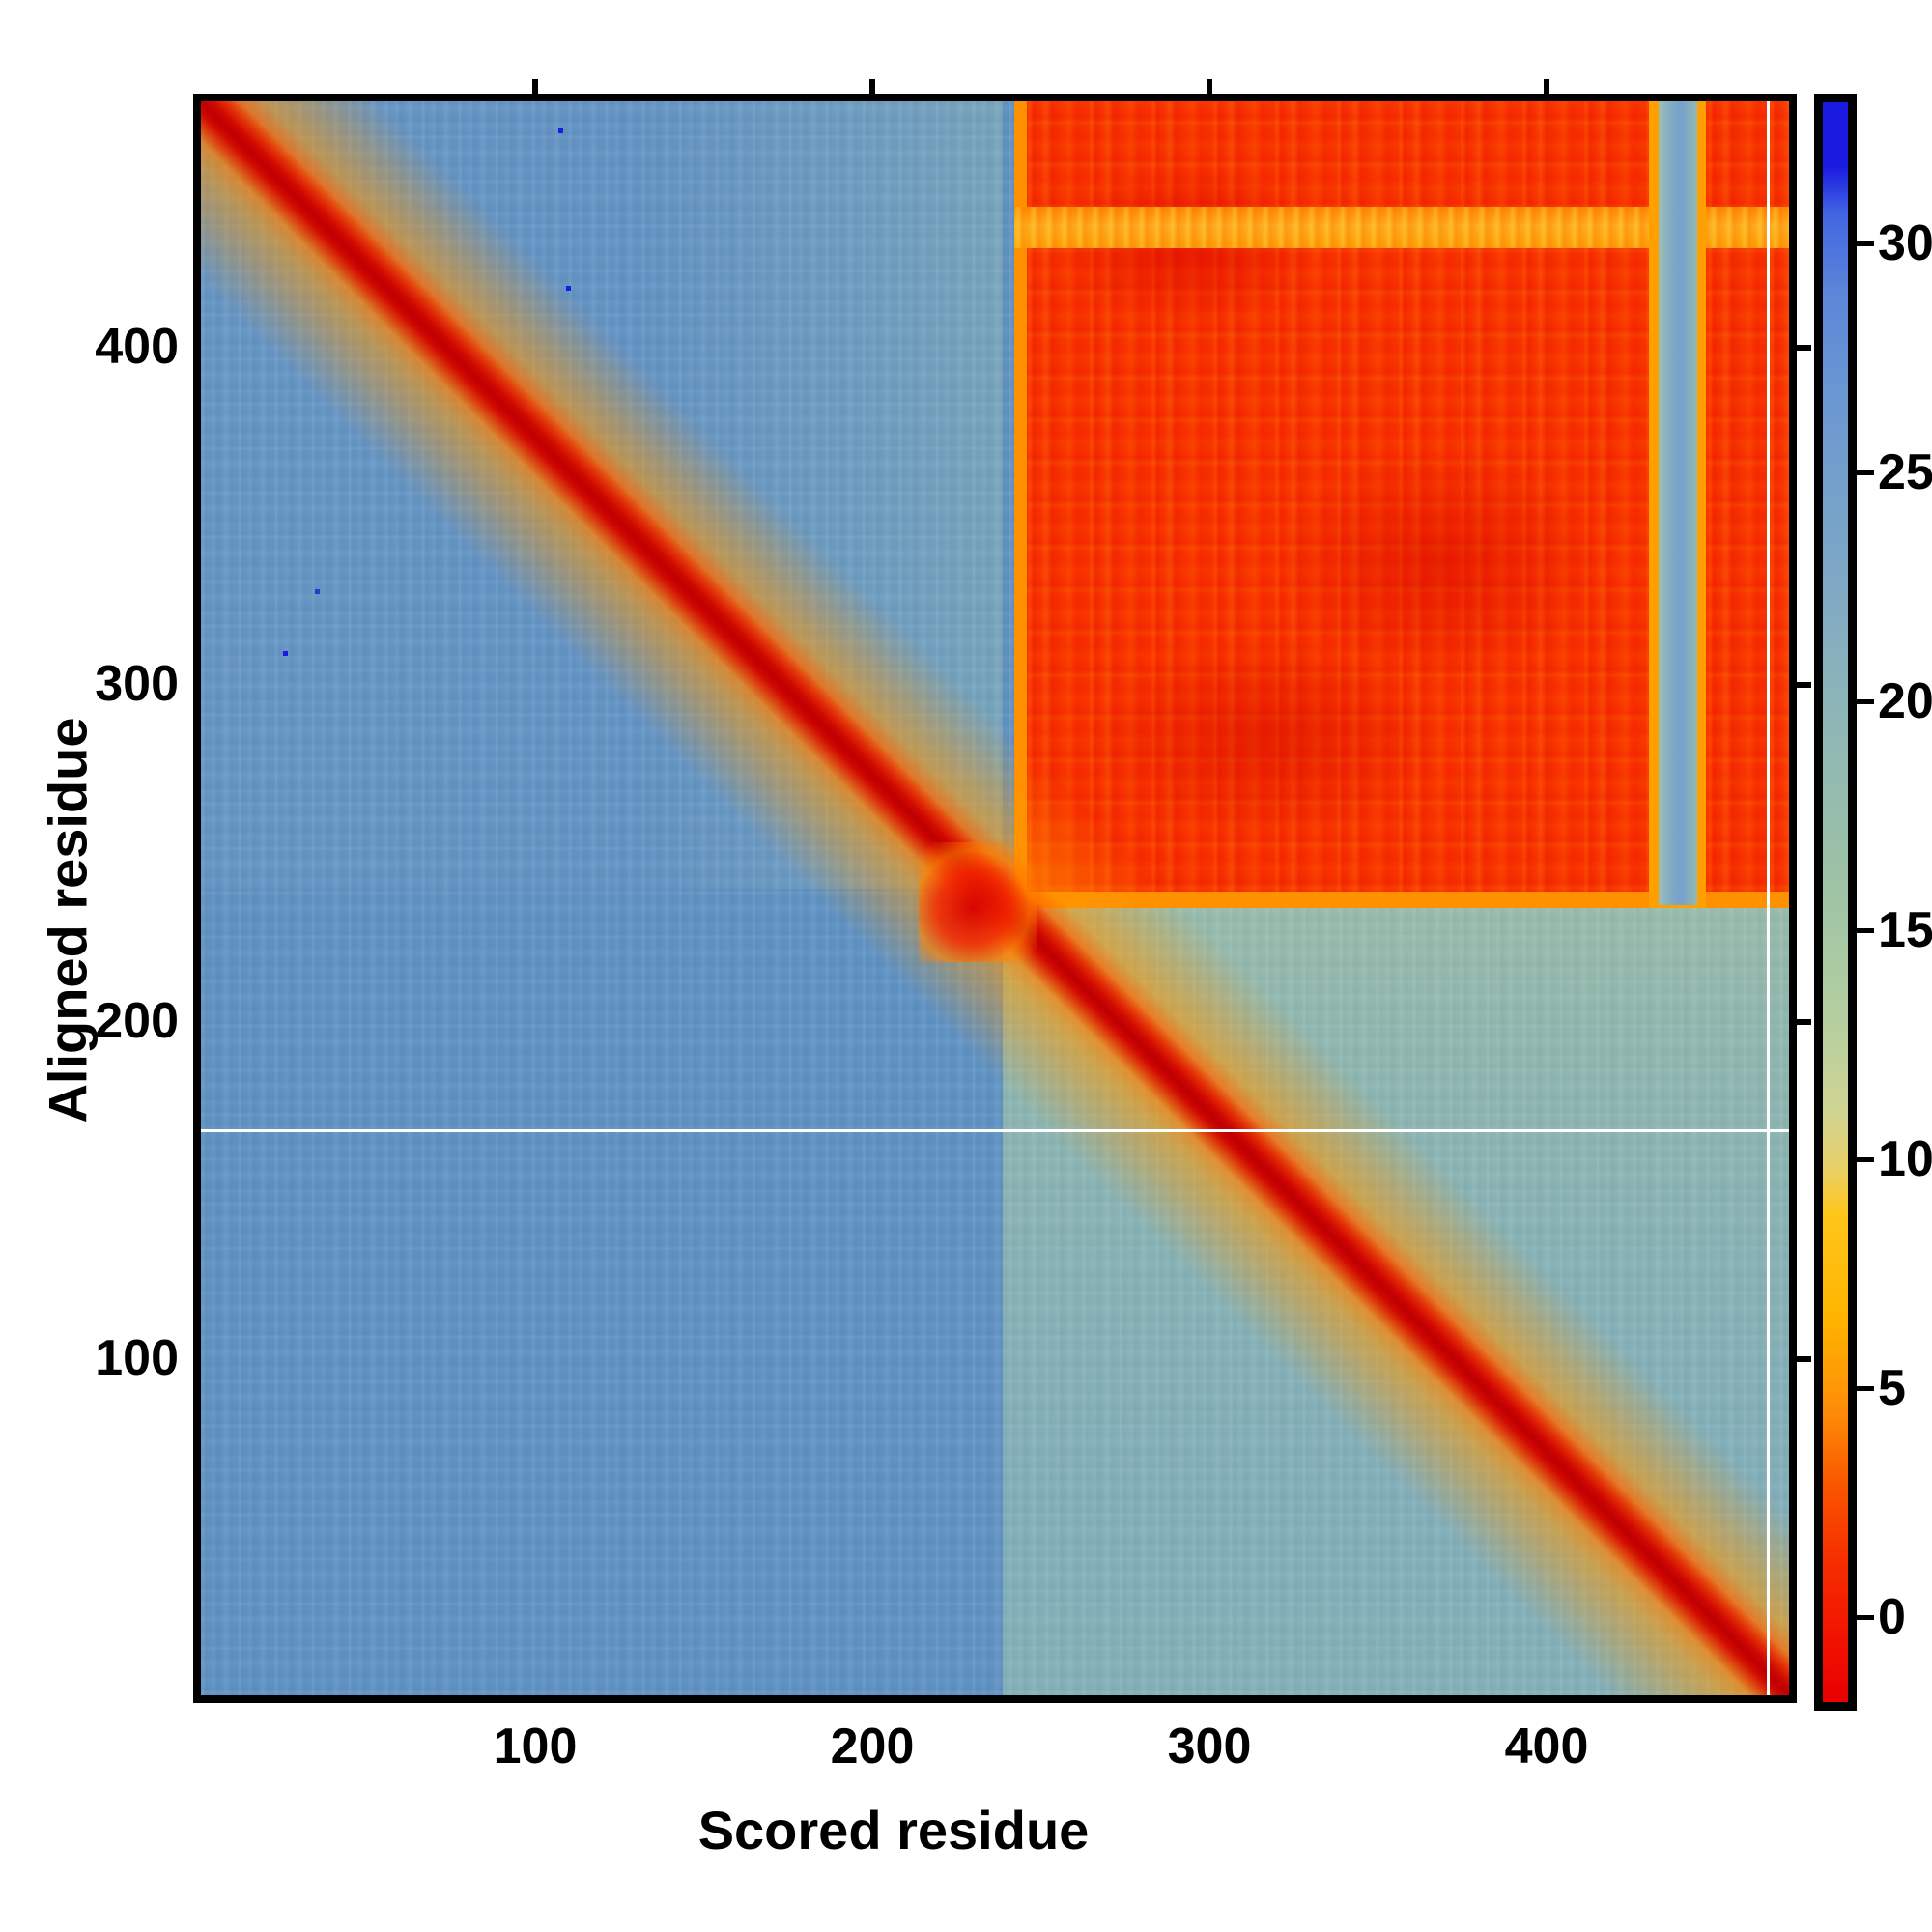 The image size is (1932, 1932). What do you see at coordinates (1905, 930) in the screenshot?
I see `colorbar-tick-label-15: 15` at bounding box center [1905, 930].